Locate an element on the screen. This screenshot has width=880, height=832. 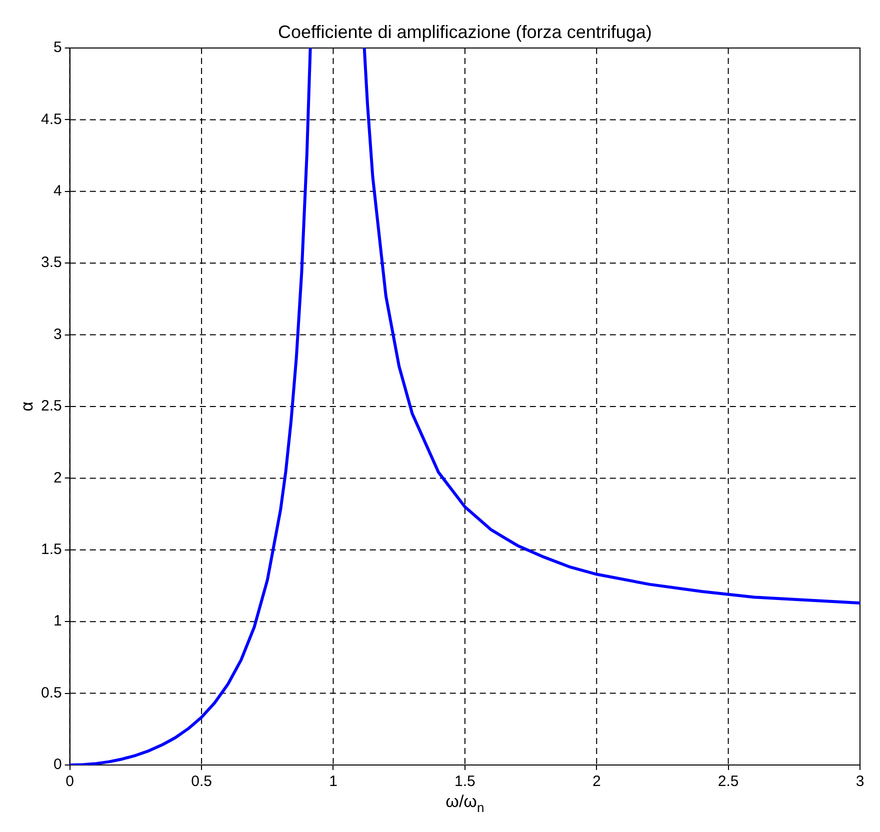
y-tick-label: 4 is located at coordinates (58, 191).